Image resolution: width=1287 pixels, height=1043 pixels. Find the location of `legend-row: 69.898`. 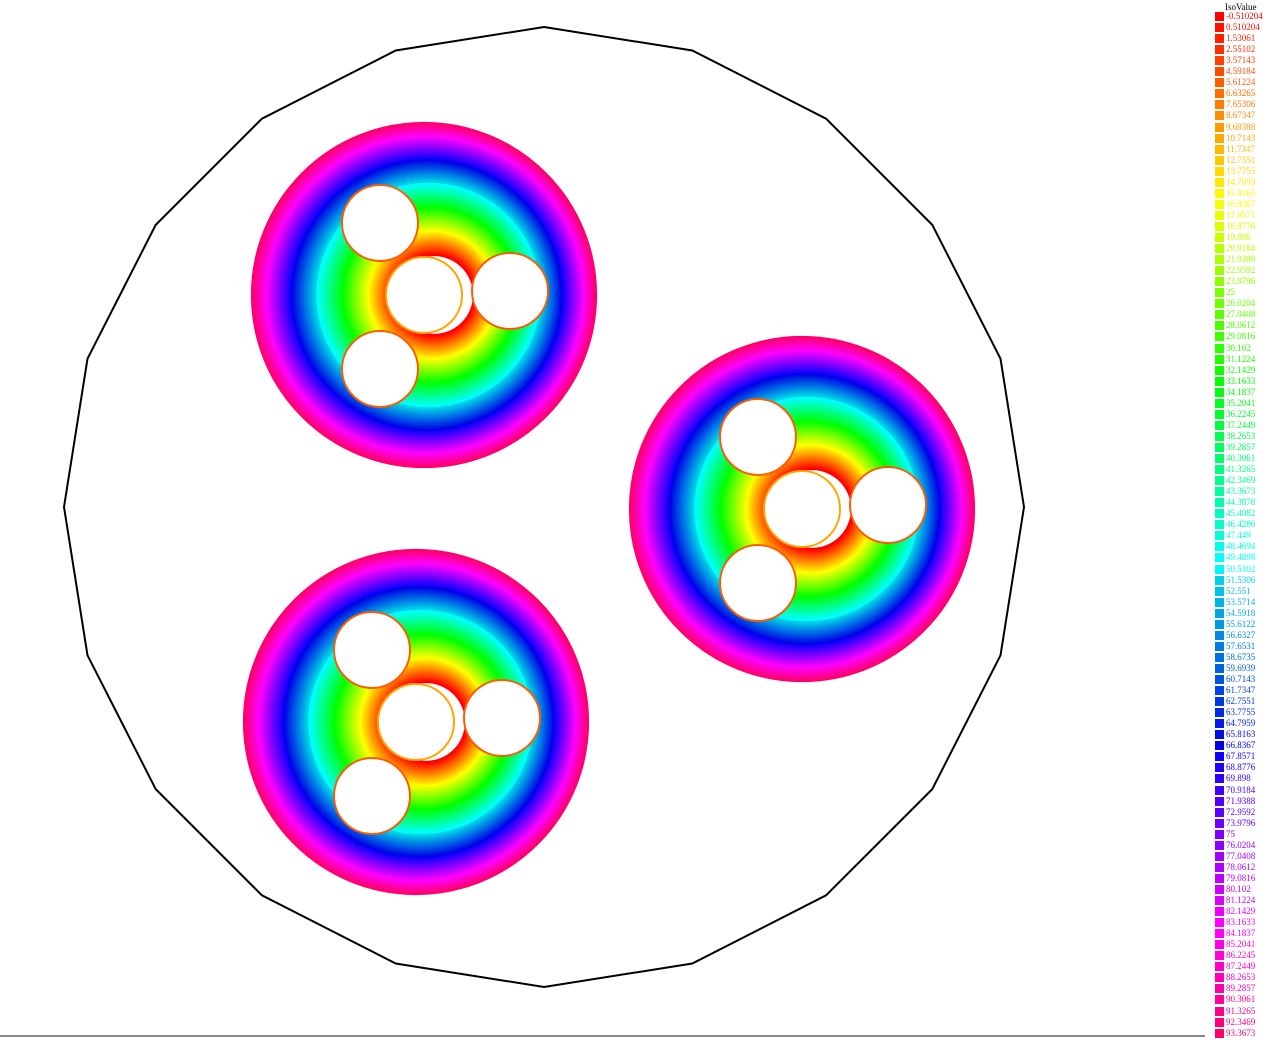

legend-row: 69.898 is located at coordinates (1251, 778).